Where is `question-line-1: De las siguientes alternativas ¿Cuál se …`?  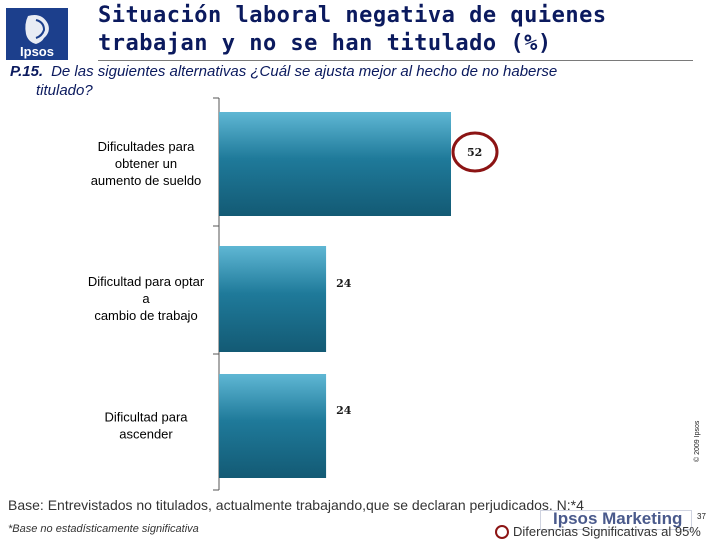 question-line-1: De las siguientes alternativas ¿Cuál se … is located at coordinates (304, 71).